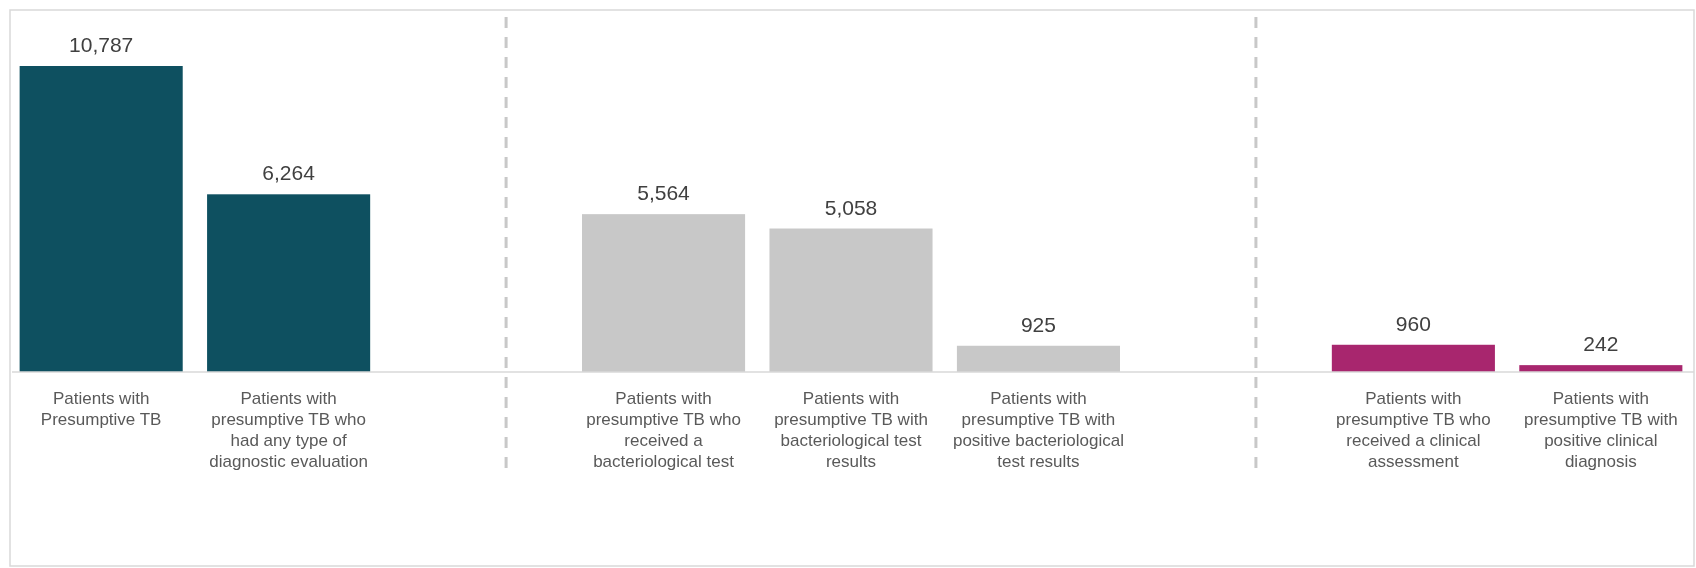 This screenshot has height=568, width=1696. Describe the element at coordinates (1600, 430) in the screenshot. I see `x-tick-label: Patients with presumptive TB with positive clinical diagnosis` at that location.